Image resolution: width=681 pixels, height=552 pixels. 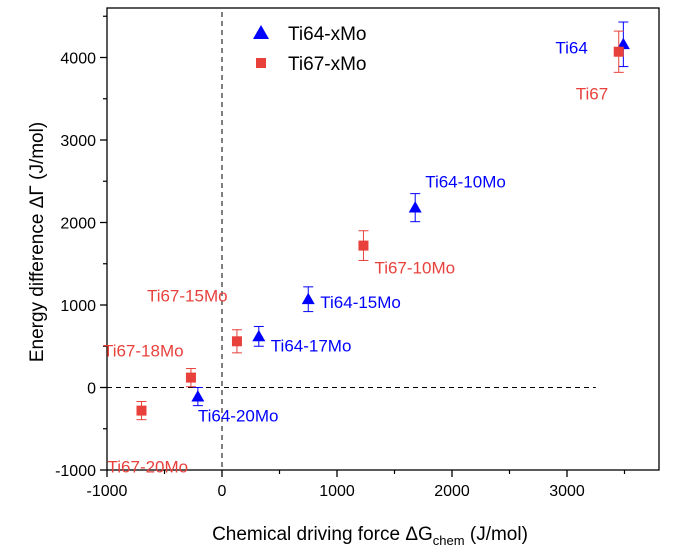 I want to click on x-tick-label: 3000, so click(x=567, y=491).